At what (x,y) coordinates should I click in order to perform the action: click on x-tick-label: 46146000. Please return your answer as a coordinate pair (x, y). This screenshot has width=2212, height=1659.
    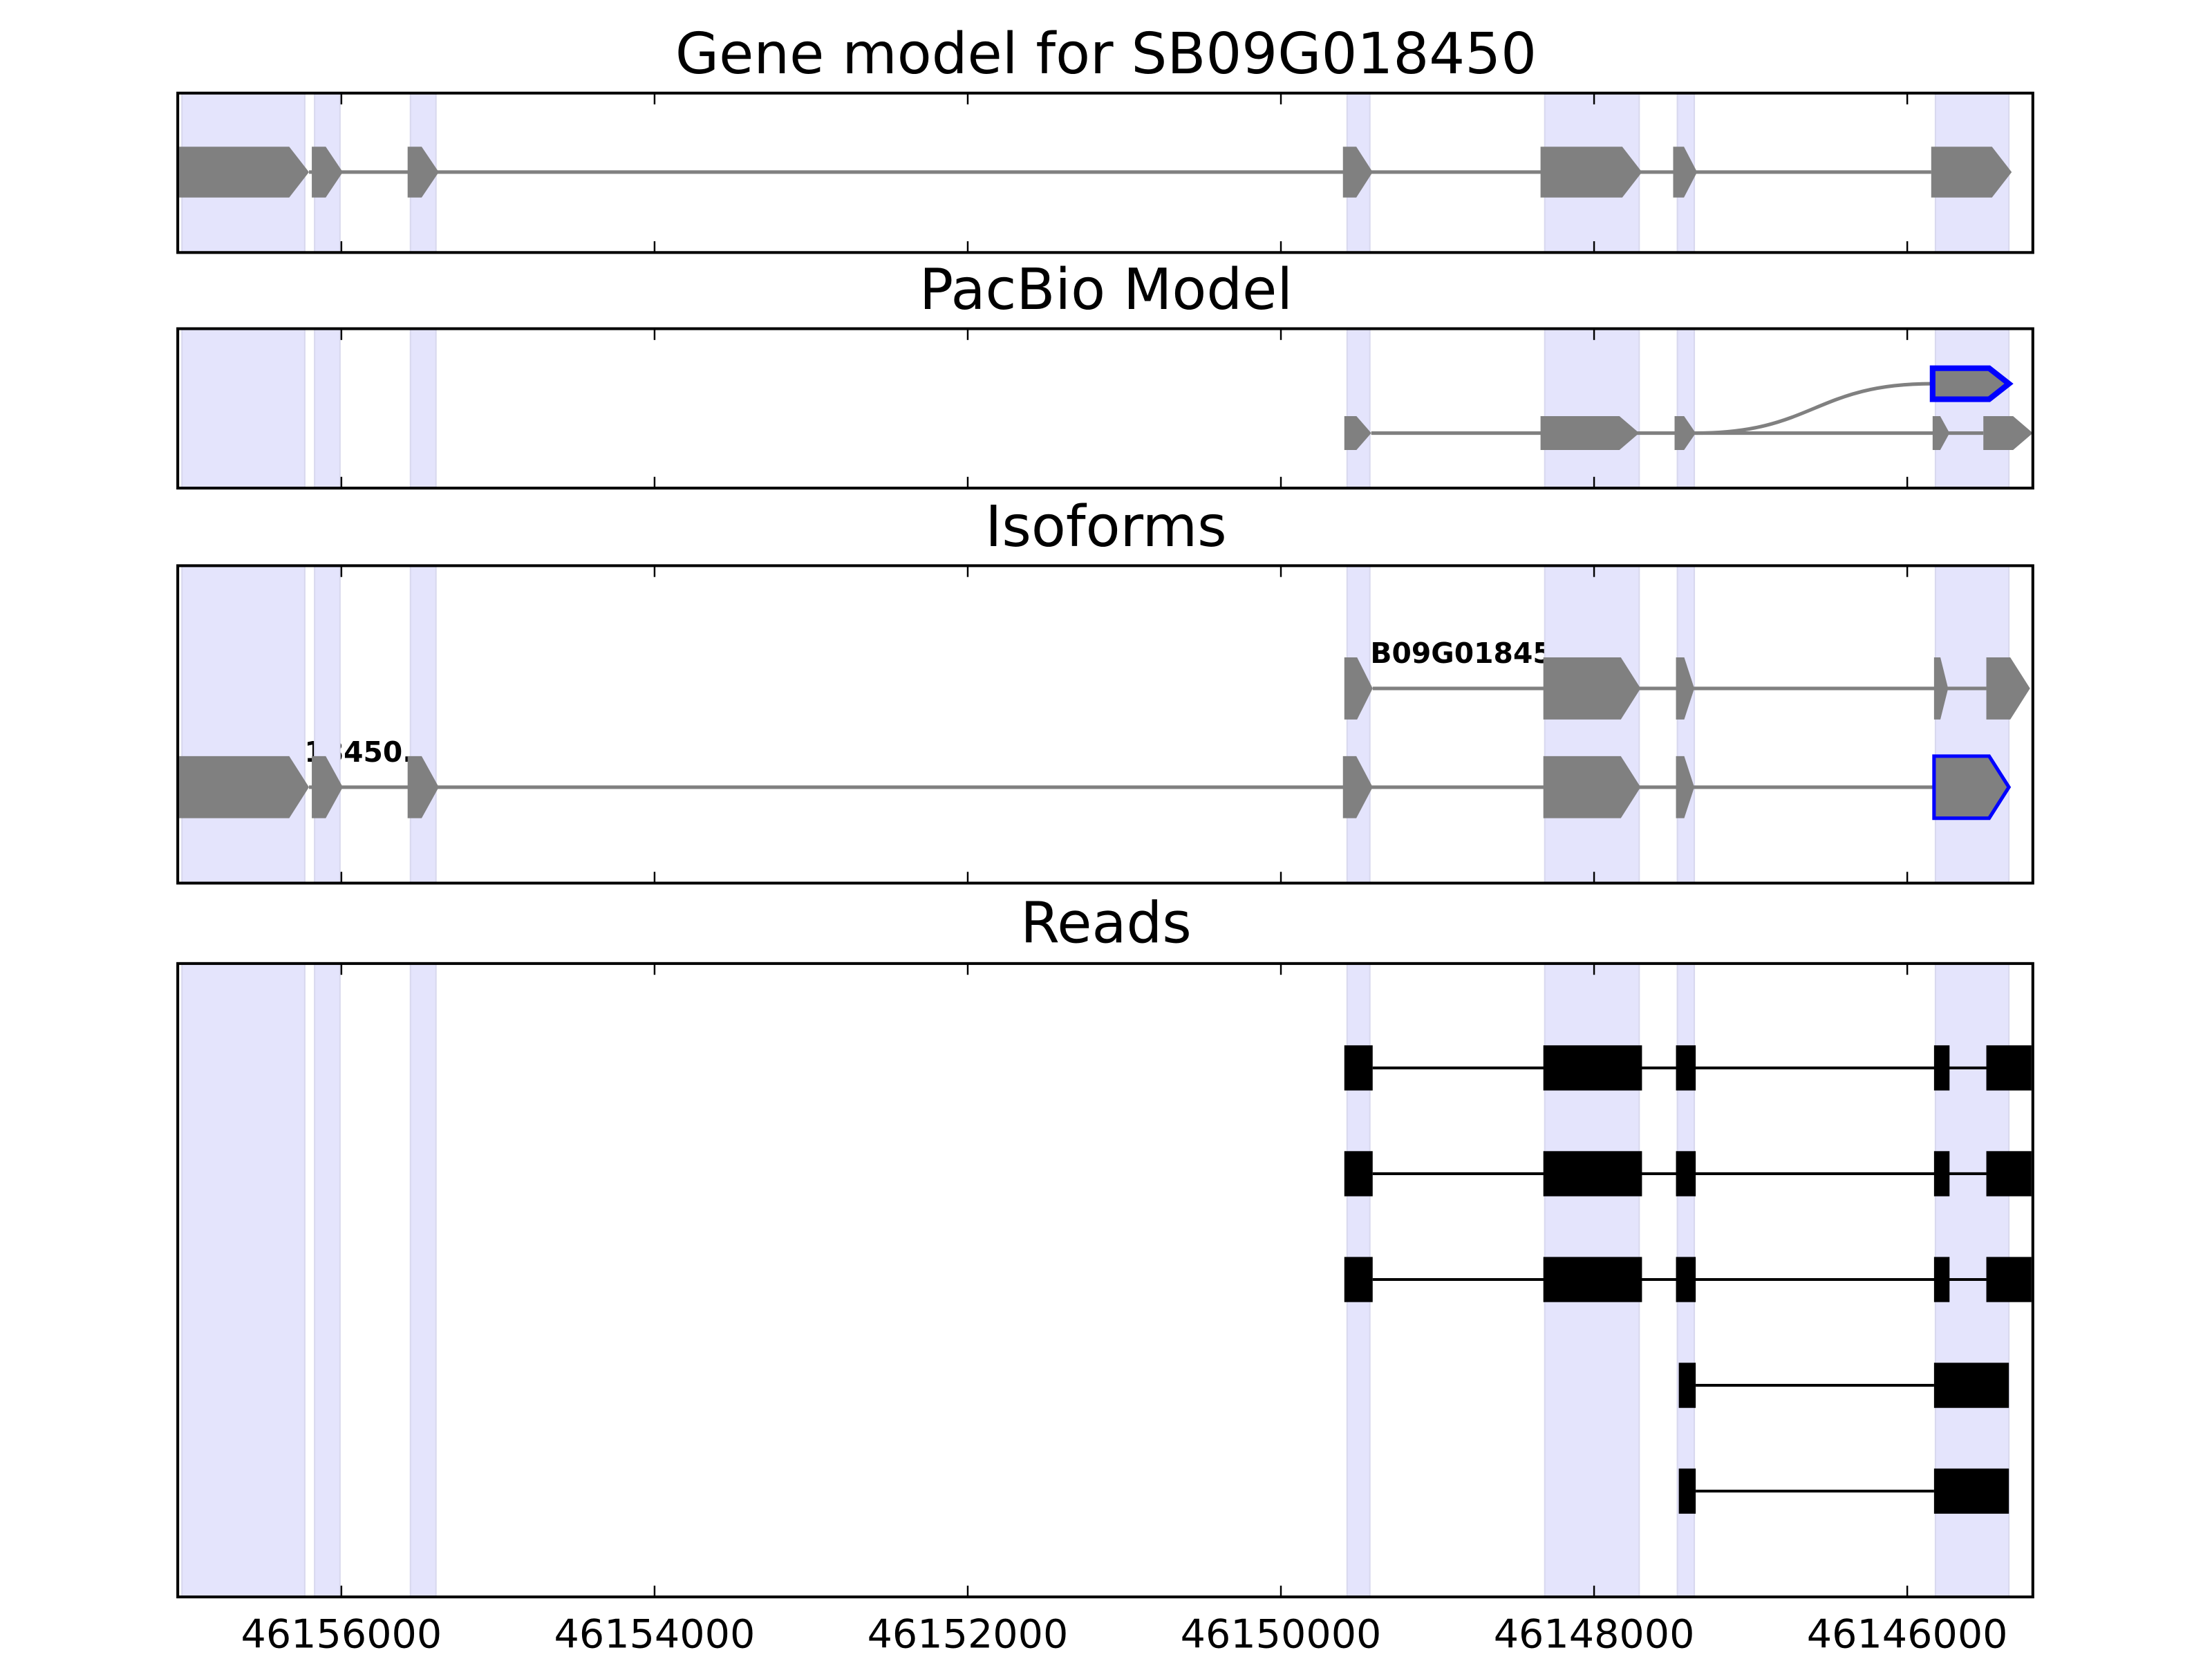
    Looking at the image, I should click on (1907, 1635).